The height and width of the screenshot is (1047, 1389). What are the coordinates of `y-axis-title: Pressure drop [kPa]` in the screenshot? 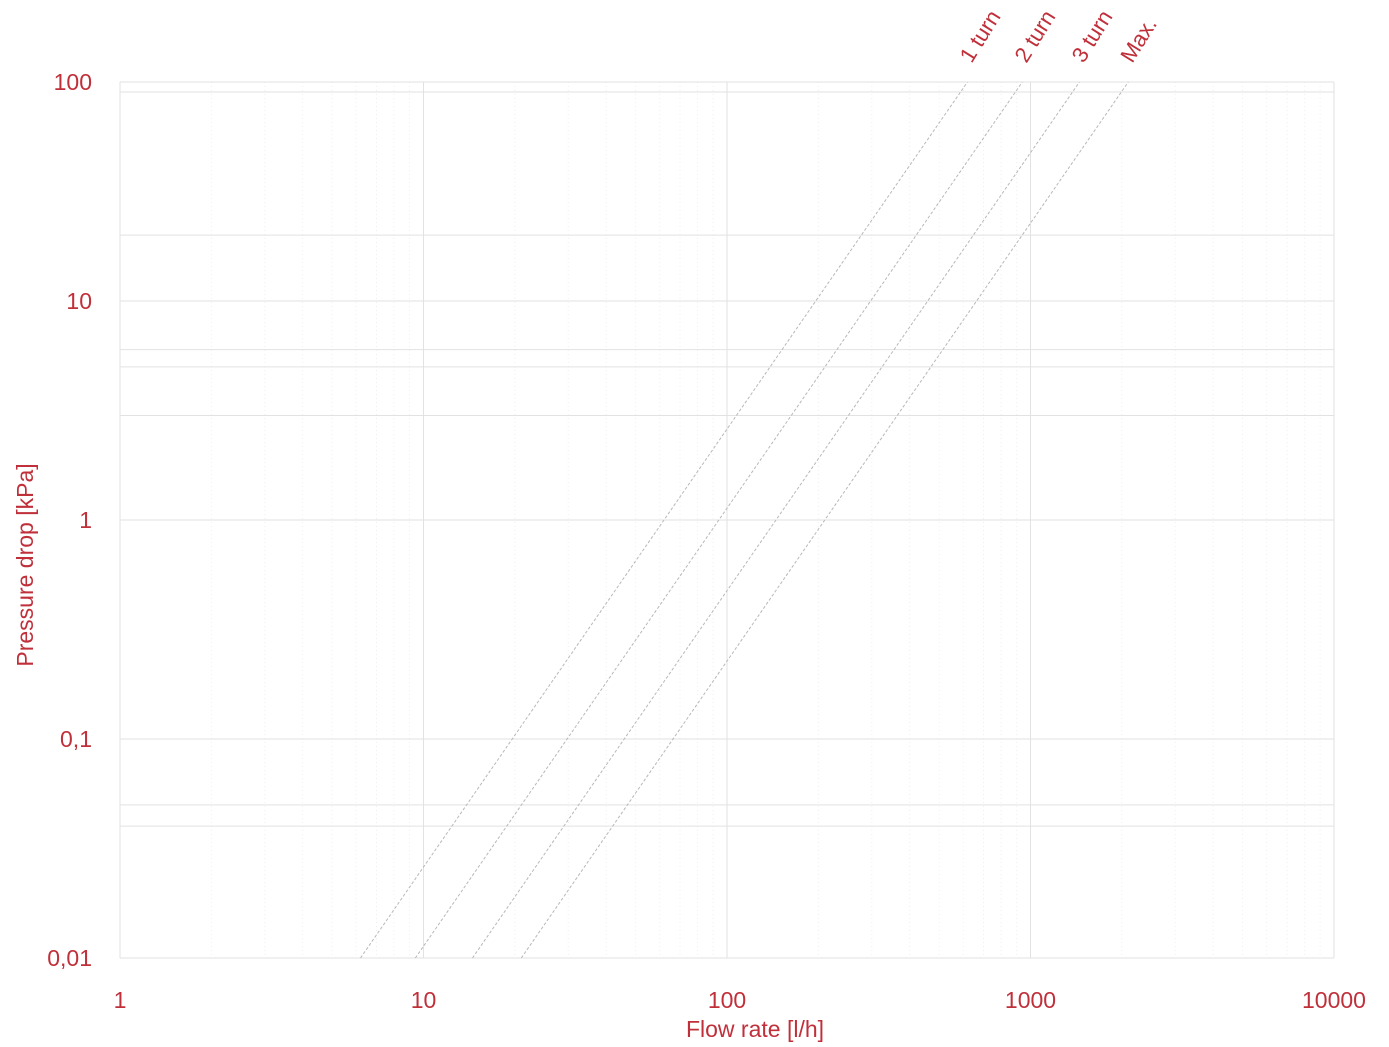 It's located at (25, 564).